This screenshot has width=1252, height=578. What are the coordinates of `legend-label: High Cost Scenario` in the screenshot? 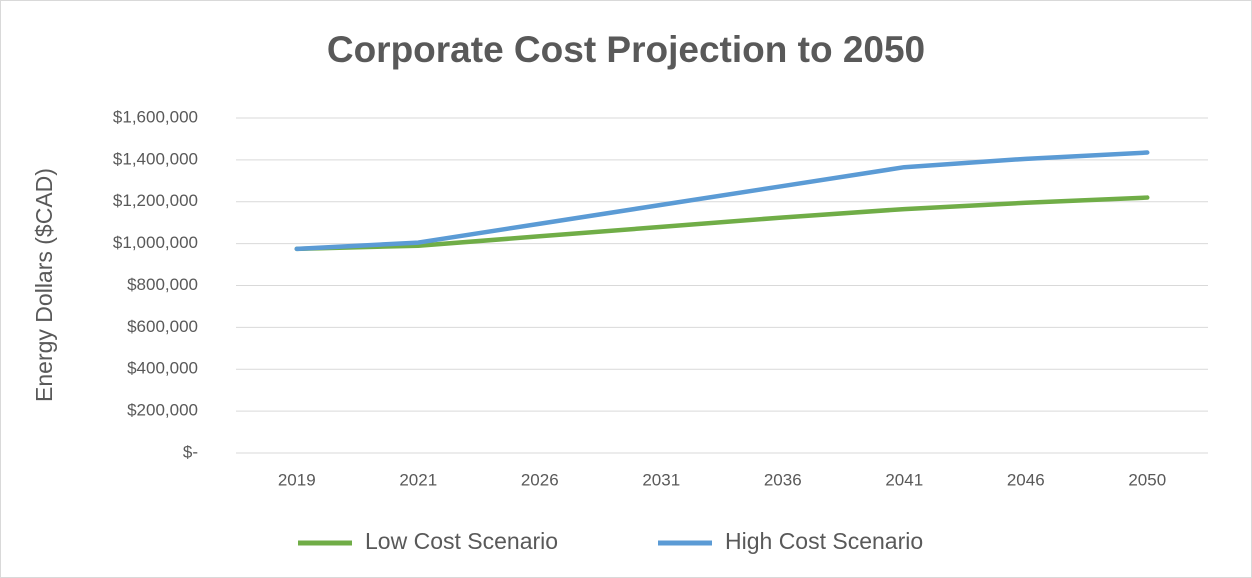 It's located at (824, 541).